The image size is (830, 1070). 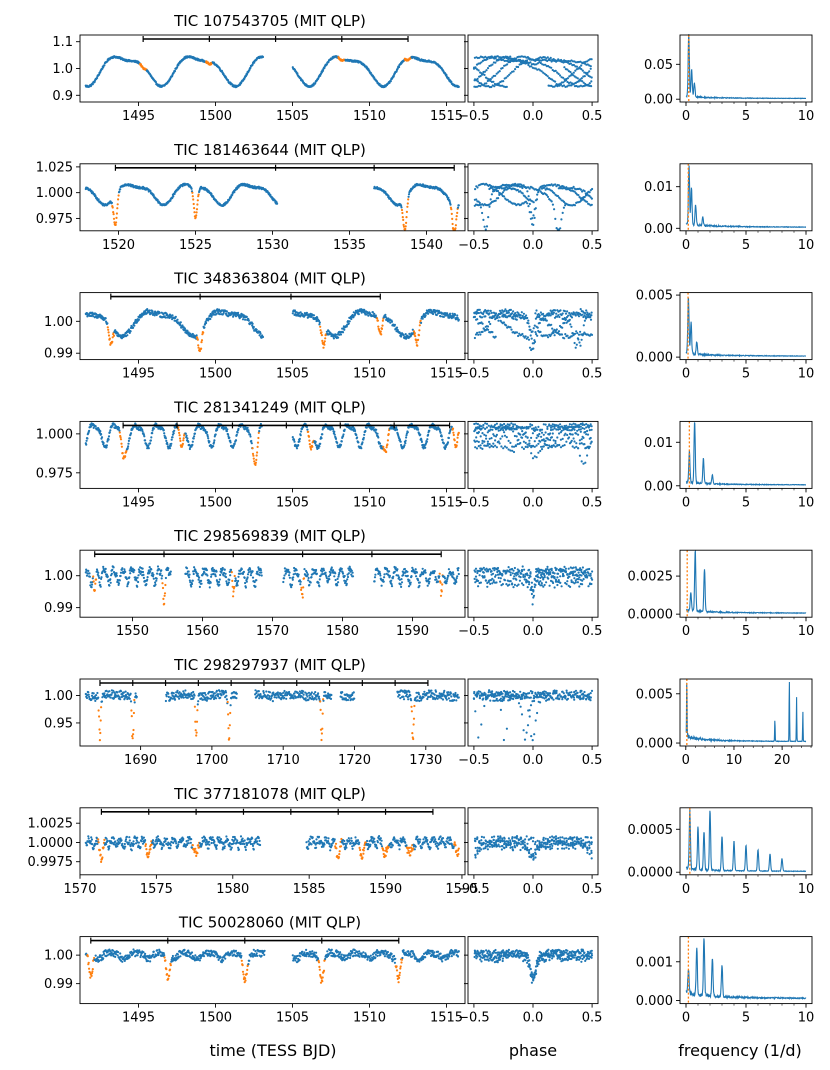 I want to click on x-tick-label: 1515, so click(x=446, y=502).